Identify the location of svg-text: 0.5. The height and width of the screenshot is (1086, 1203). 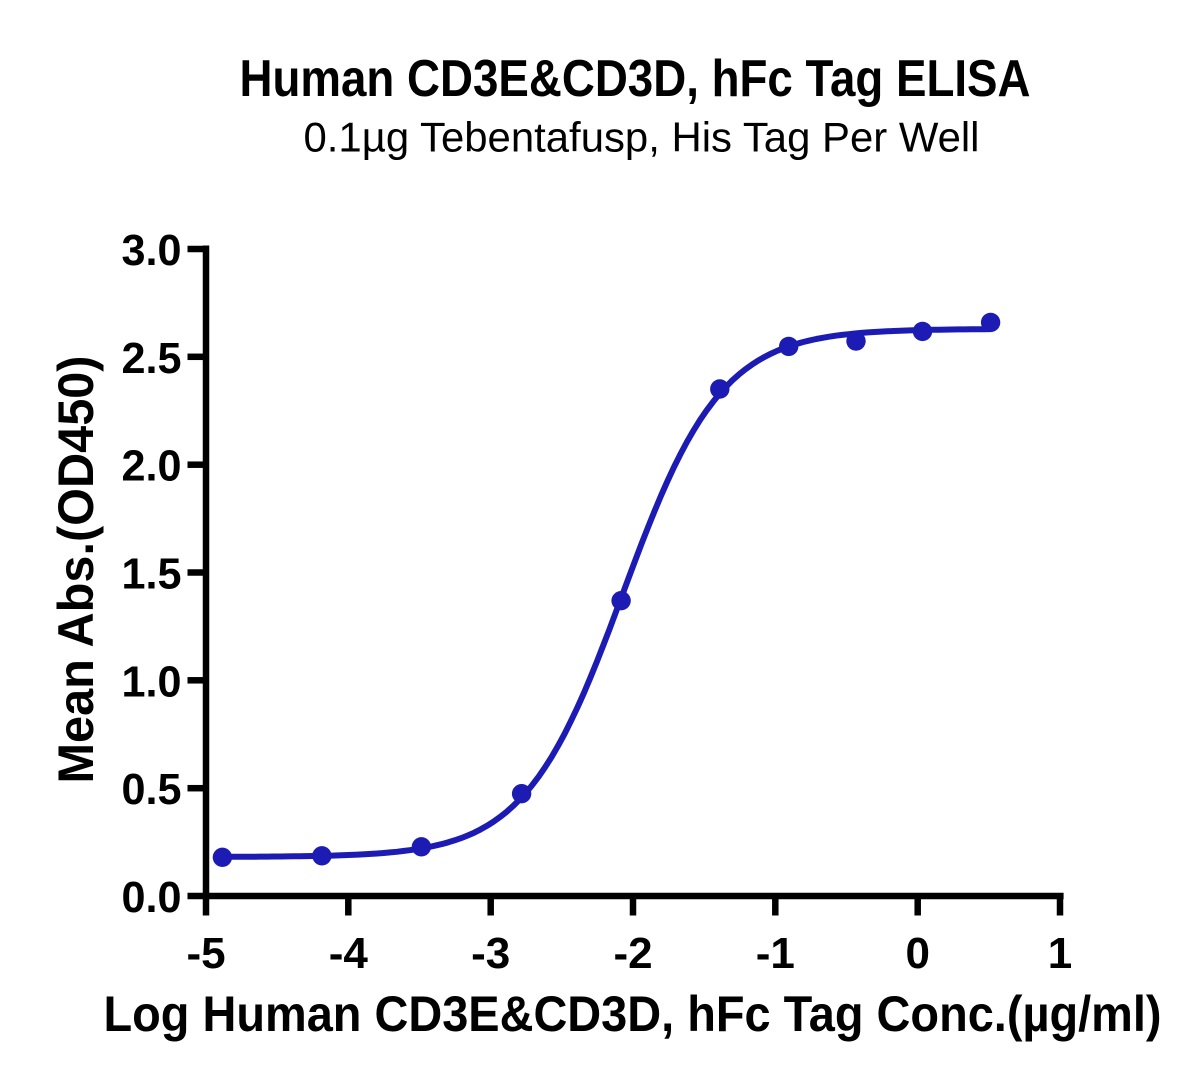
(152, 789).